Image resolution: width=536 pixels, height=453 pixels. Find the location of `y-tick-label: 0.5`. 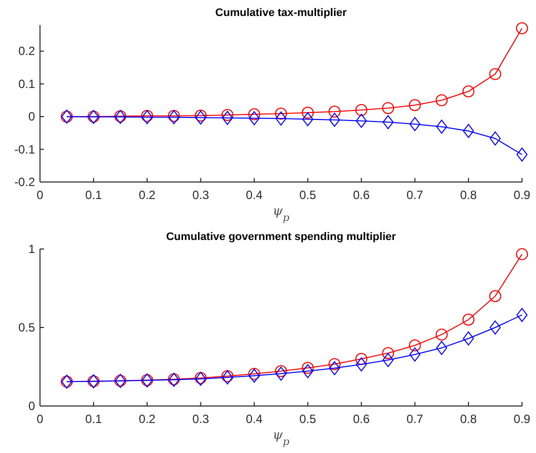

y-tick-label: 0.5 is located at coordinates (27, 327).